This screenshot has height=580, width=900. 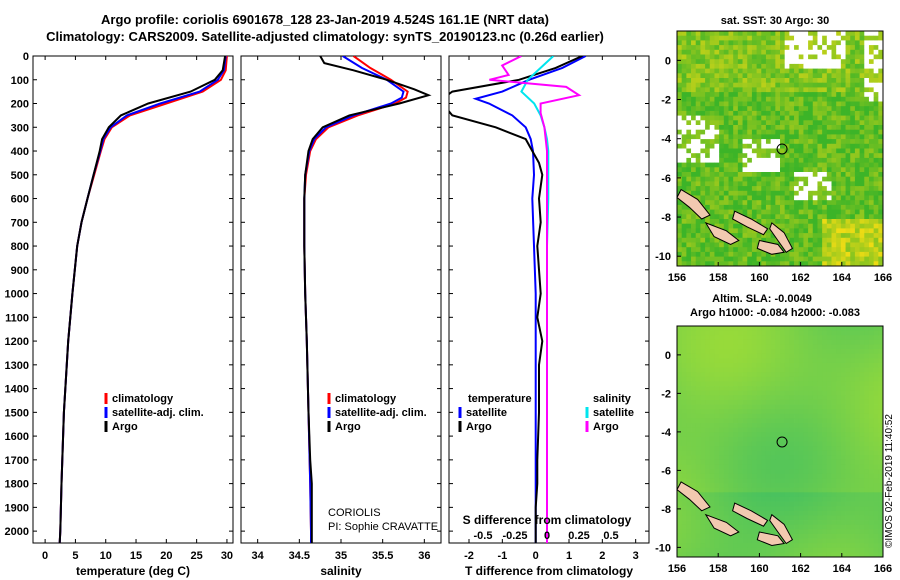 What do you see at coordinates (666, 140) in the screenshot?
I see `sst_map-ytick-label: -4` at bounding box center [666, 140].